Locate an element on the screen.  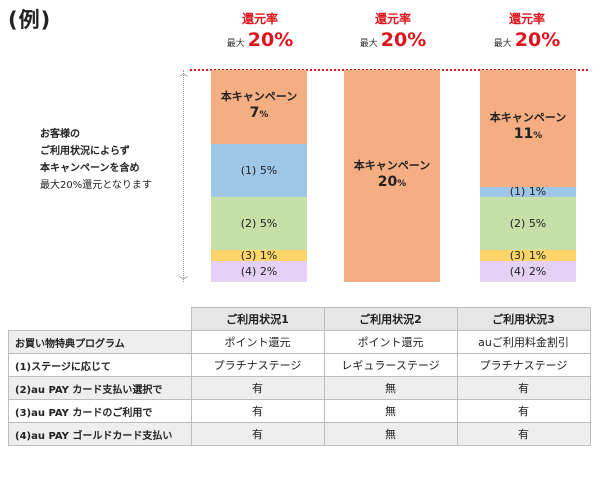
segment-percent: 7% is located at coordinates (259, 113).